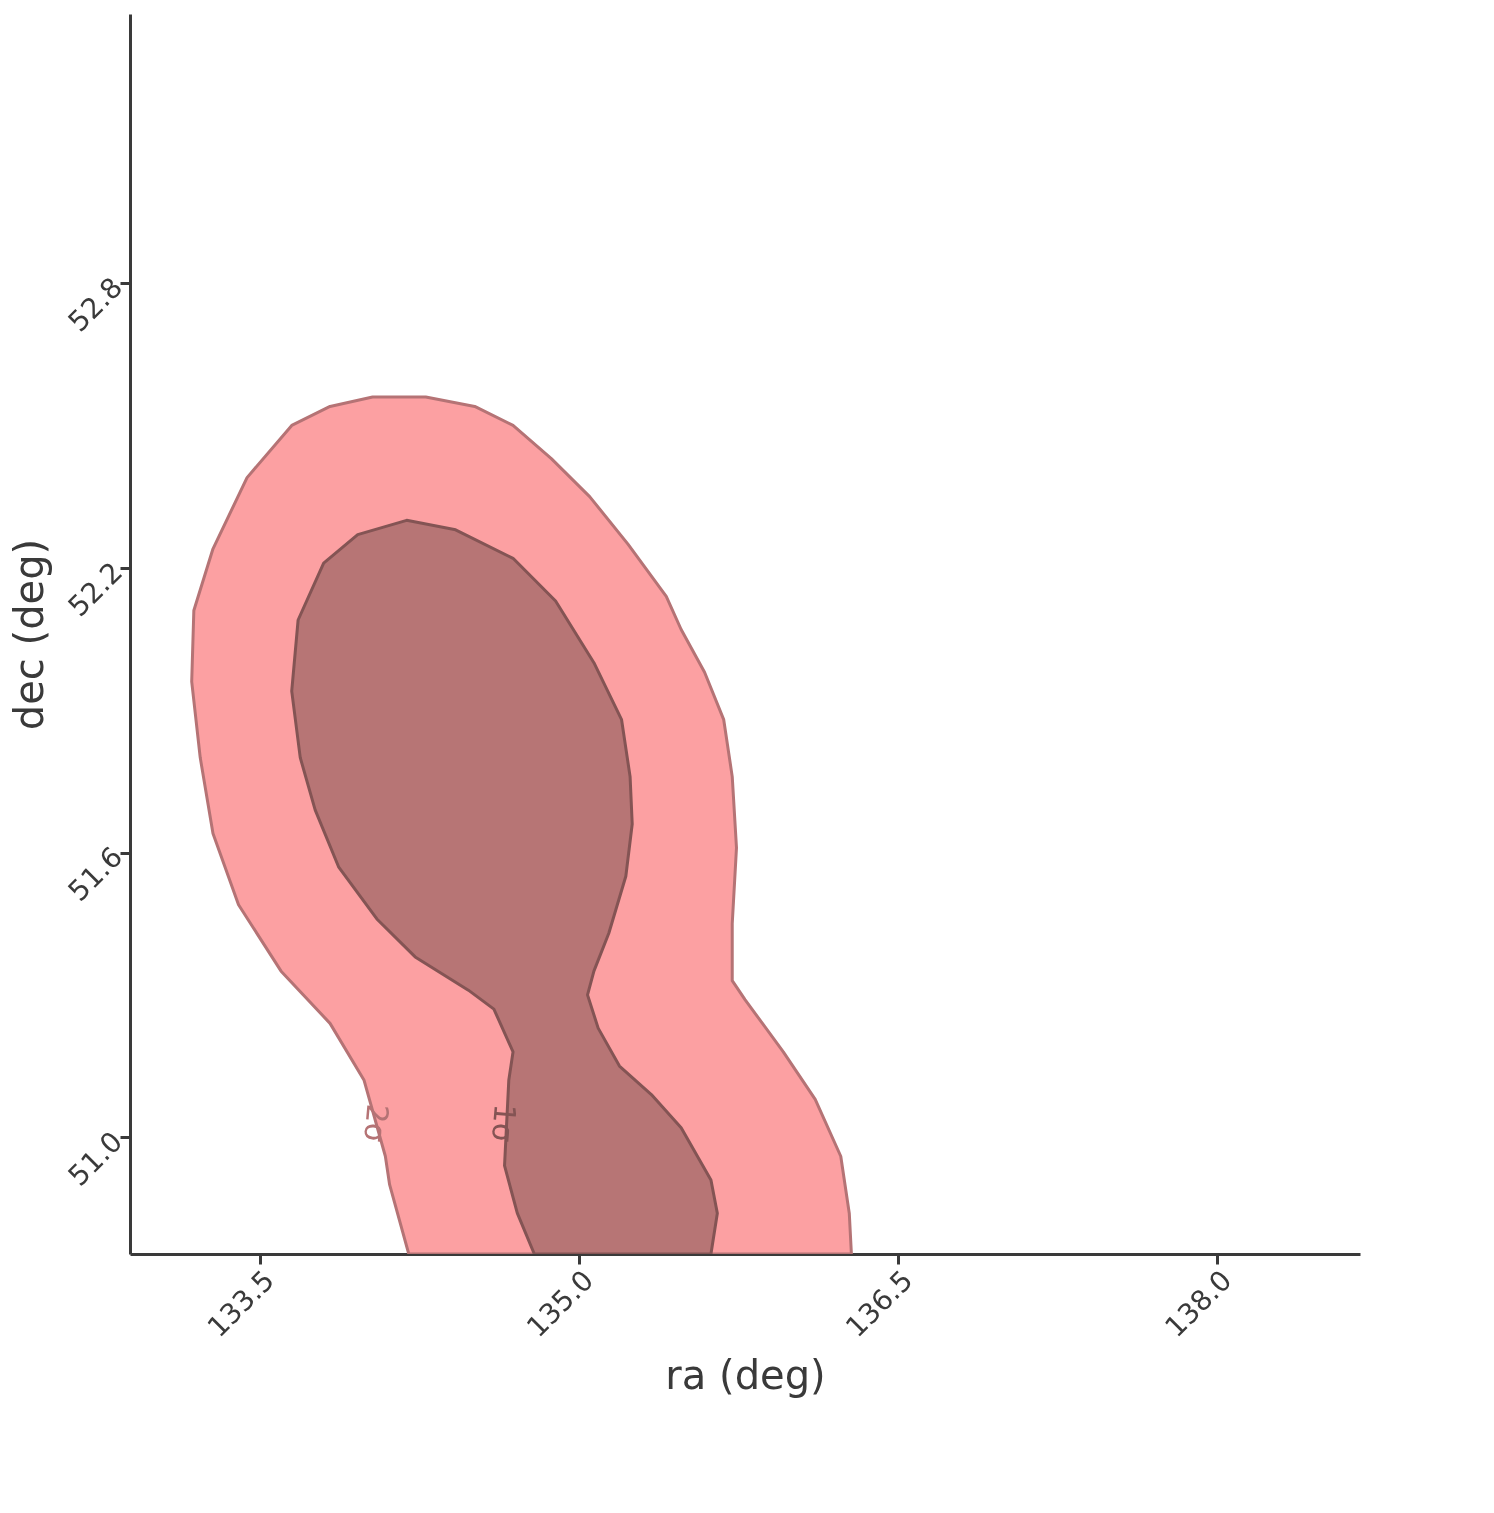 The height and width of the screenshot is (1513, 1494). What do you see at coordinates (28, 634) in the screenshot?
I see `y-axis-title: dec (deg)` at bounding box center [28, 634].